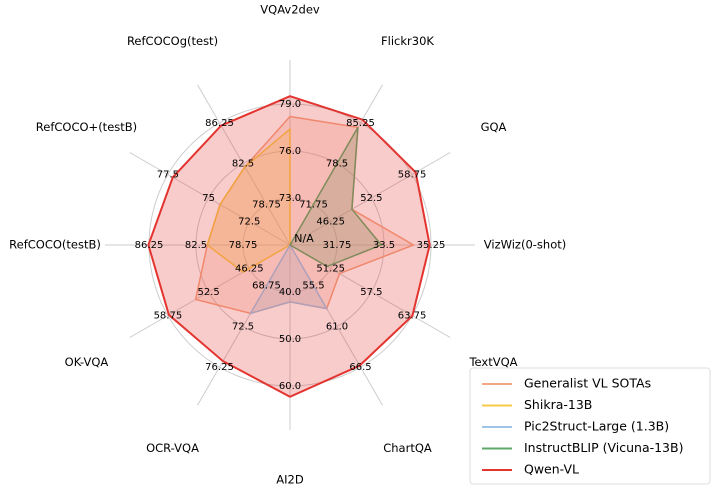 The width and height of the screenshot is (717, 494). What do you see at coordinates (360, 367) in the screenshot?
I see `tick-label: 66.5` at bounding box center [360, 367].